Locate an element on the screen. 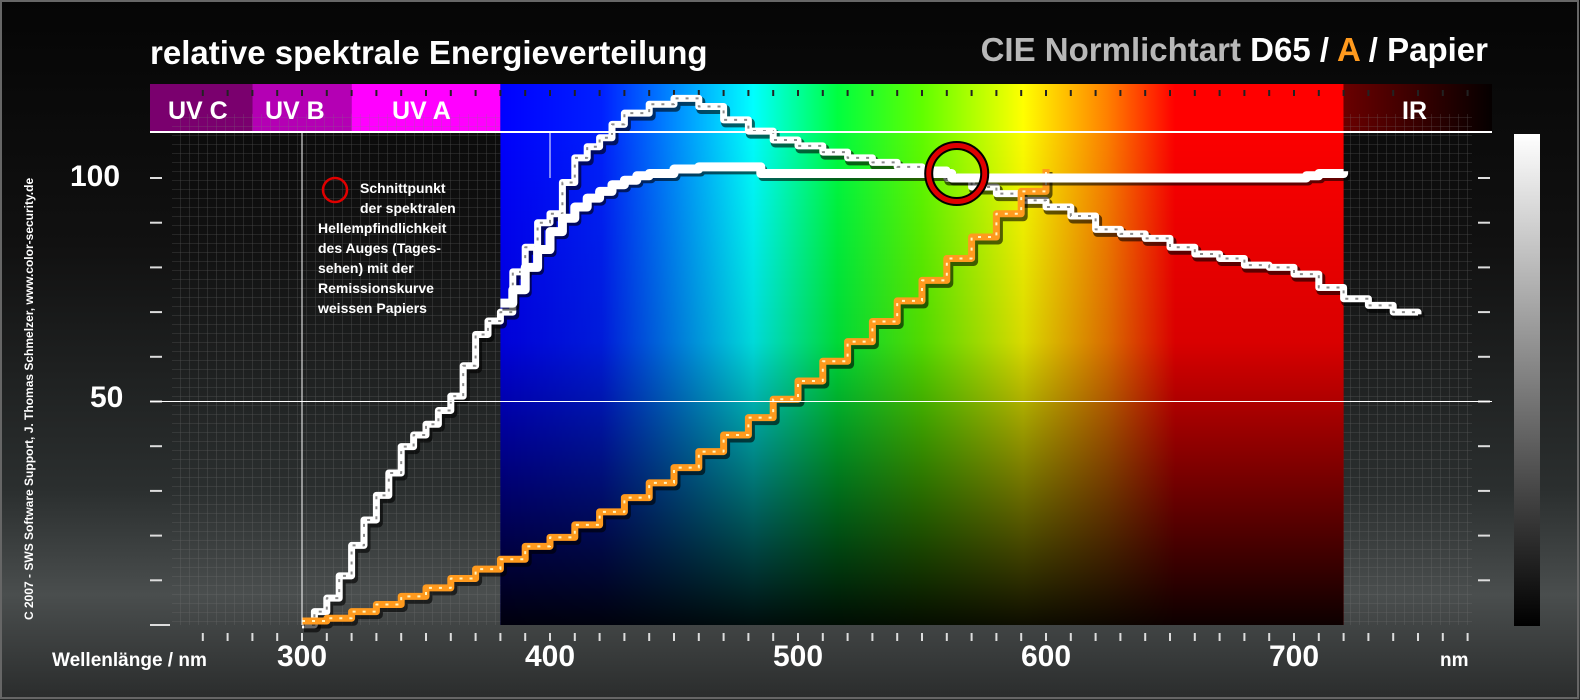 The image size is (1580, 700). legend-papier: Papier is located at coordinates (1437, 49).